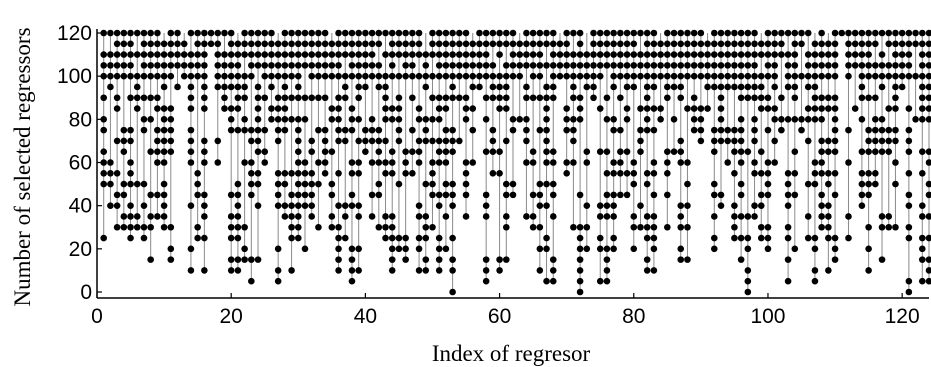  What do you see at coordinates (902, 316) in the screenshot?
I see `x-tick-label: 120` at bounding box center [902, 316].